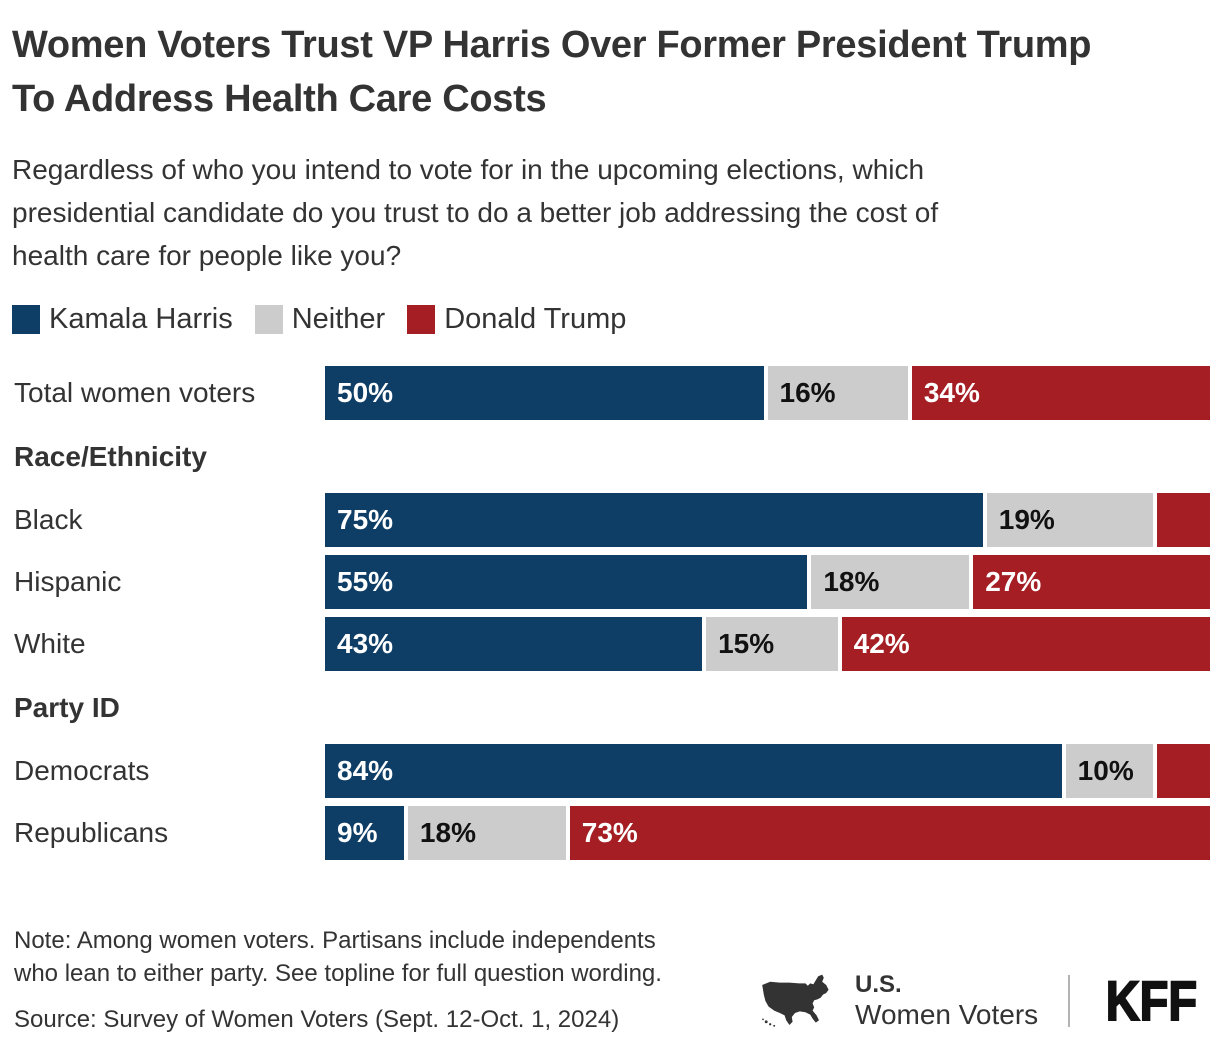  I want to click on bar-track: 84% 10%, so click(767, 771).